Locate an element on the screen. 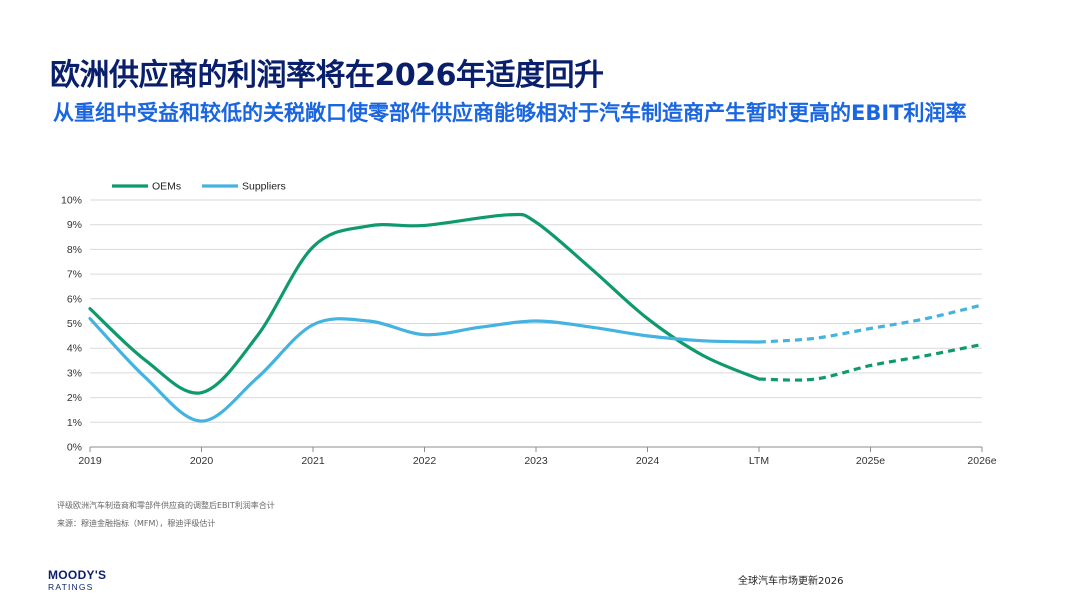 Image resolution: width=1080 pixels, height=608 pixels. y-tick-label: 6% is located at coordinates (74, 299).